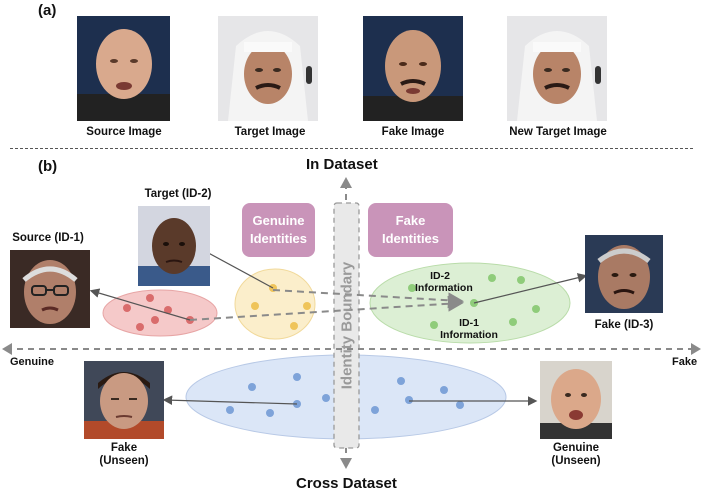  Describe the element at coordinates (48, 166) in the screenshot. I see `panel-b-label: (b)` at that location.